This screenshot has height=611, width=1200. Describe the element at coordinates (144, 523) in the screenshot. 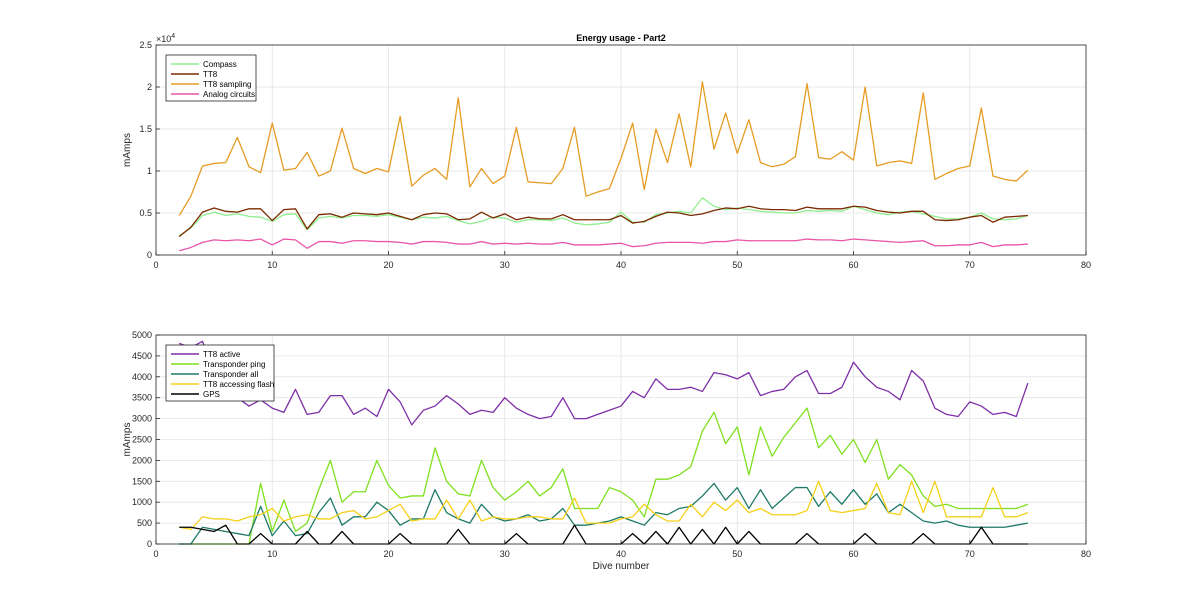

I see `y-tick-label: 500` at that location.